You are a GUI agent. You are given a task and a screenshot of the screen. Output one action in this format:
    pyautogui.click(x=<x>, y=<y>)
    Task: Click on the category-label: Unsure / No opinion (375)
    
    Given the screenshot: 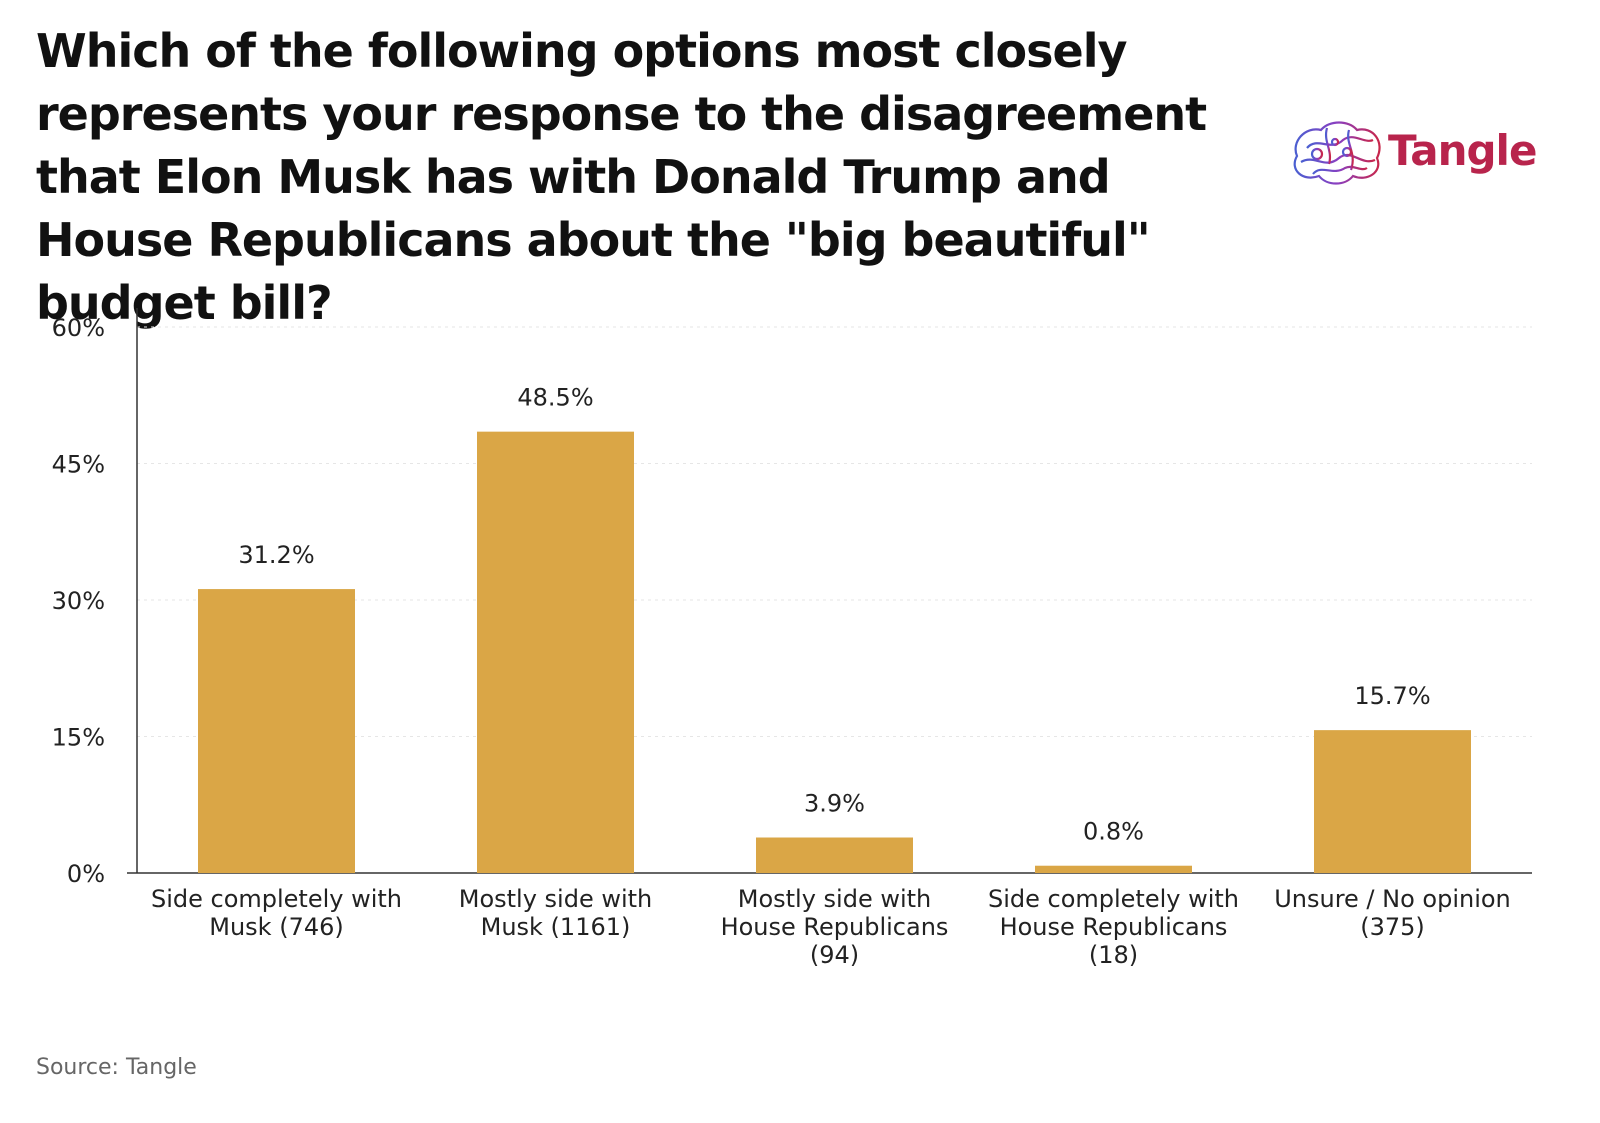 What is the action you would take?
    pyautogui.click(x=1392, y=913)
    